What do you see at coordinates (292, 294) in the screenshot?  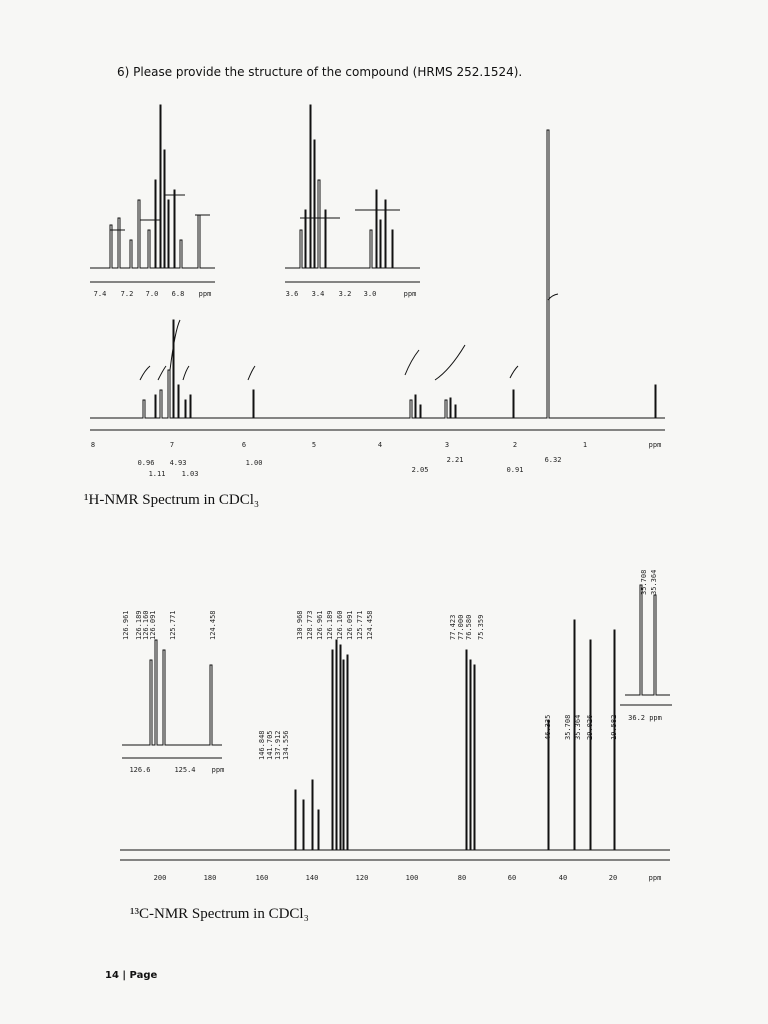 I see `axis-label: 3.6` at bounding box center [292, 294].